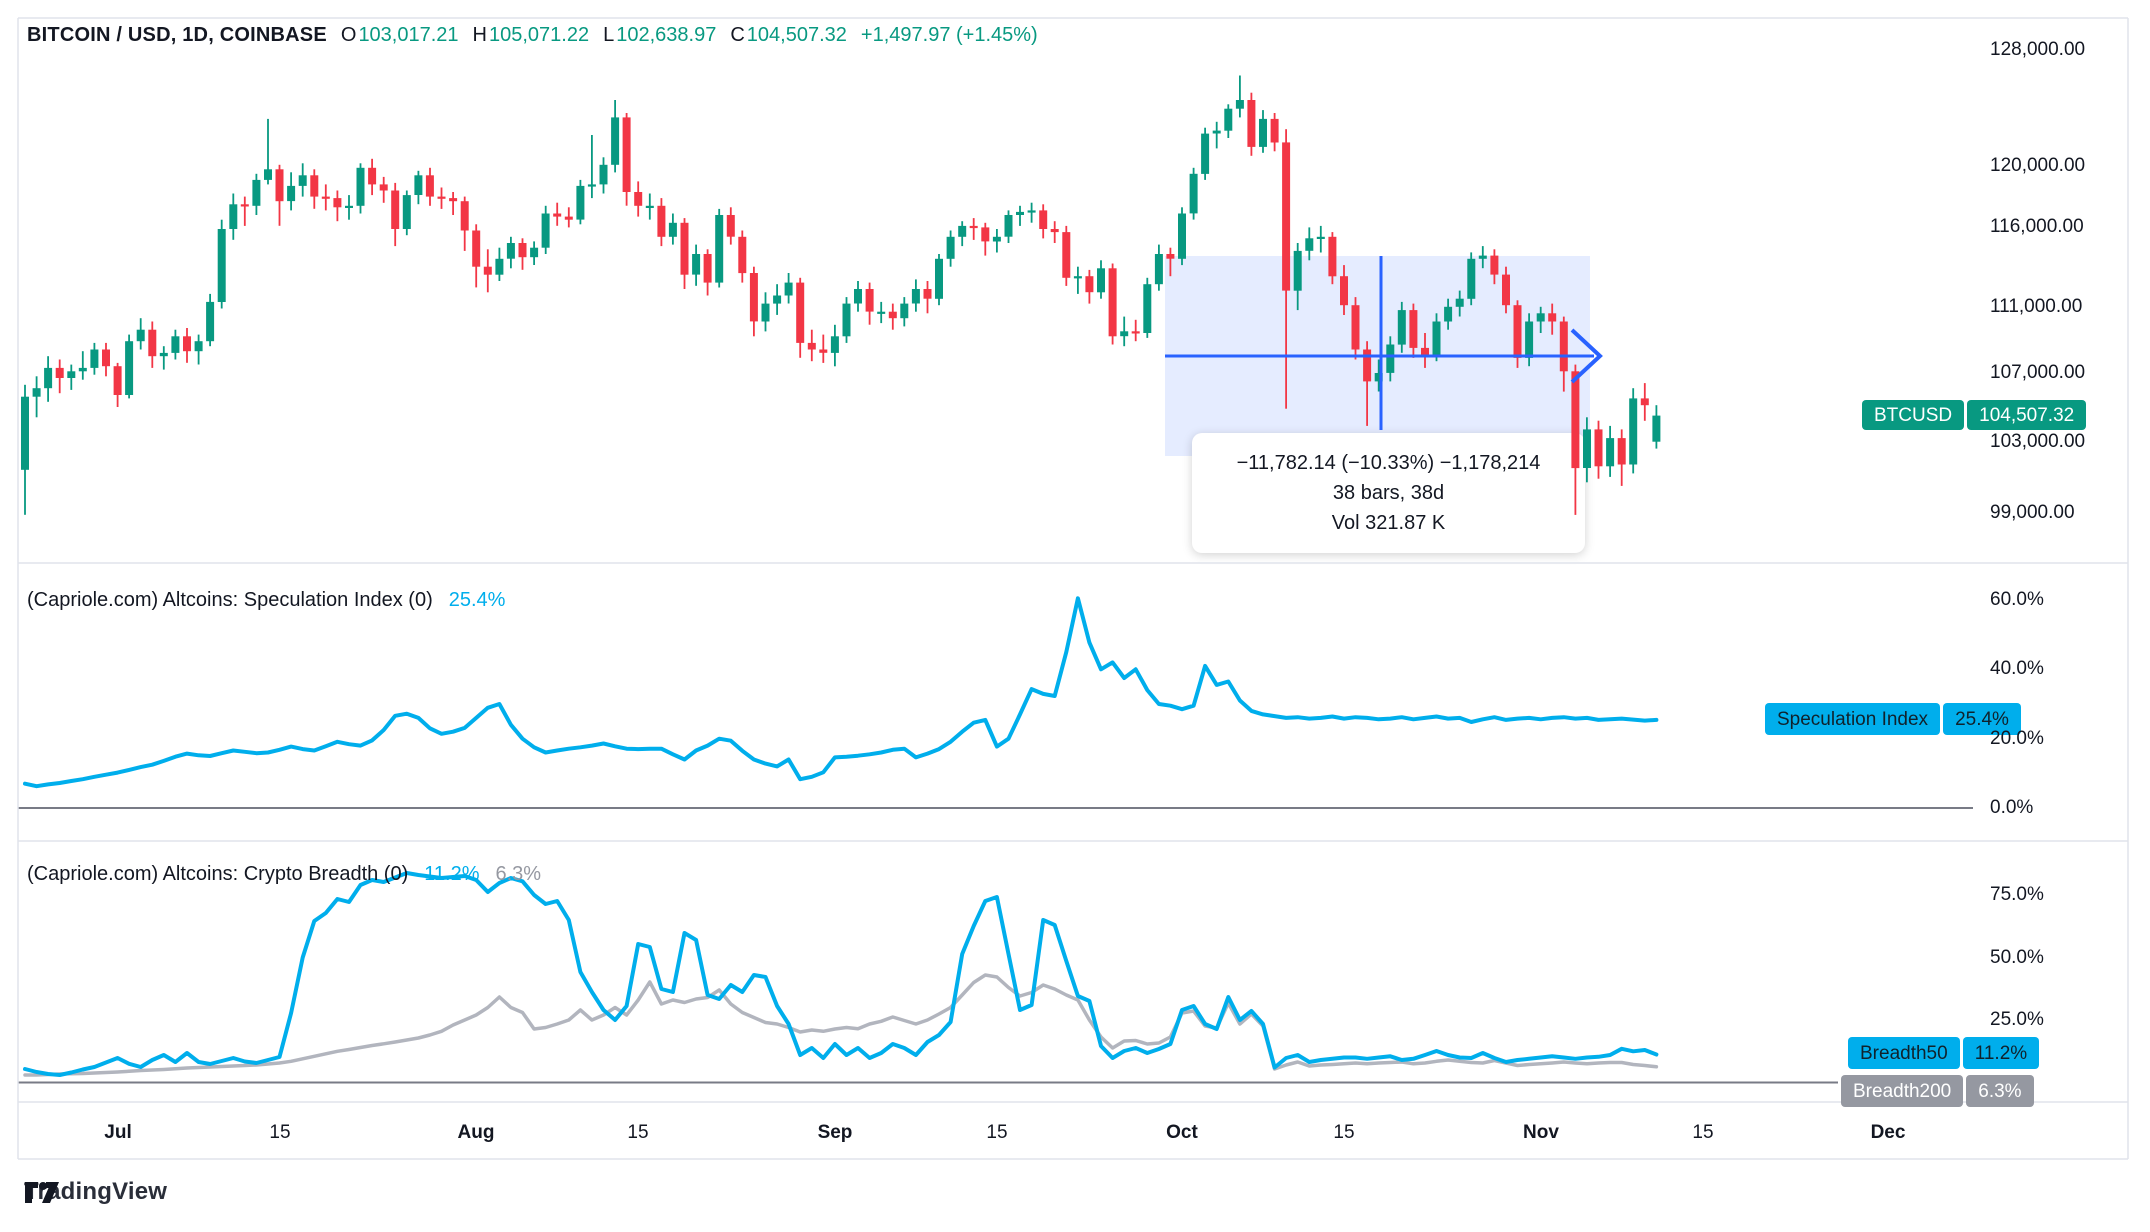 The height and width of the screenshot is (1232, 2150). What do you see at coordinates (1913, 415) in the screenshot?
I see `last-price-badge-symbol: BTCUSD` at bounding box center [1913, 415].